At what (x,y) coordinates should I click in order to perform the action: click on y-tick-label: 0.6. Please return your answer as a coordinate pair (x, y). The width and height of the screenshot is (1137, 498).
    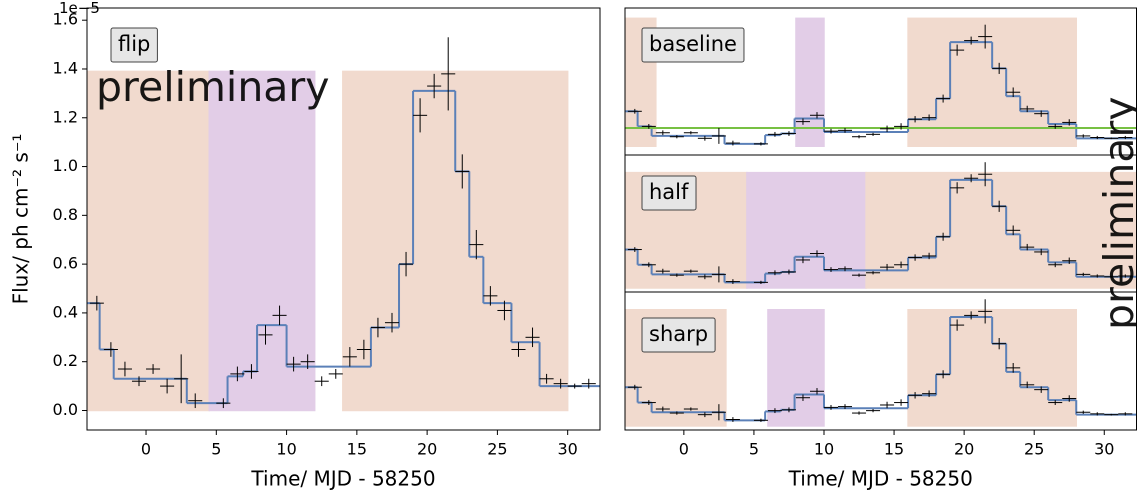
    Looking at the image, I should click on (65, 263).